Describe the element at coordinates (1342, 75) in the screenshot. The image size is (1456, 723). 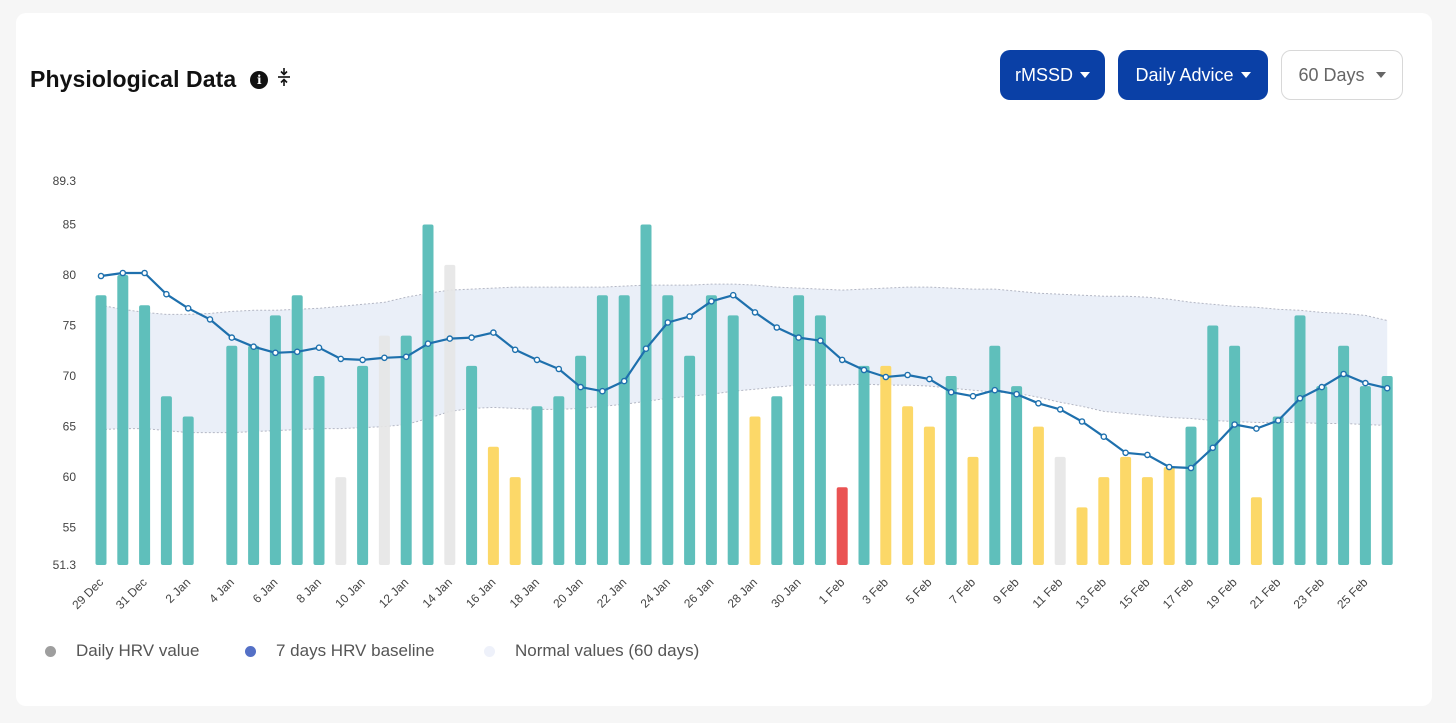
I see `period-dropdown: 60 Days` at that location.